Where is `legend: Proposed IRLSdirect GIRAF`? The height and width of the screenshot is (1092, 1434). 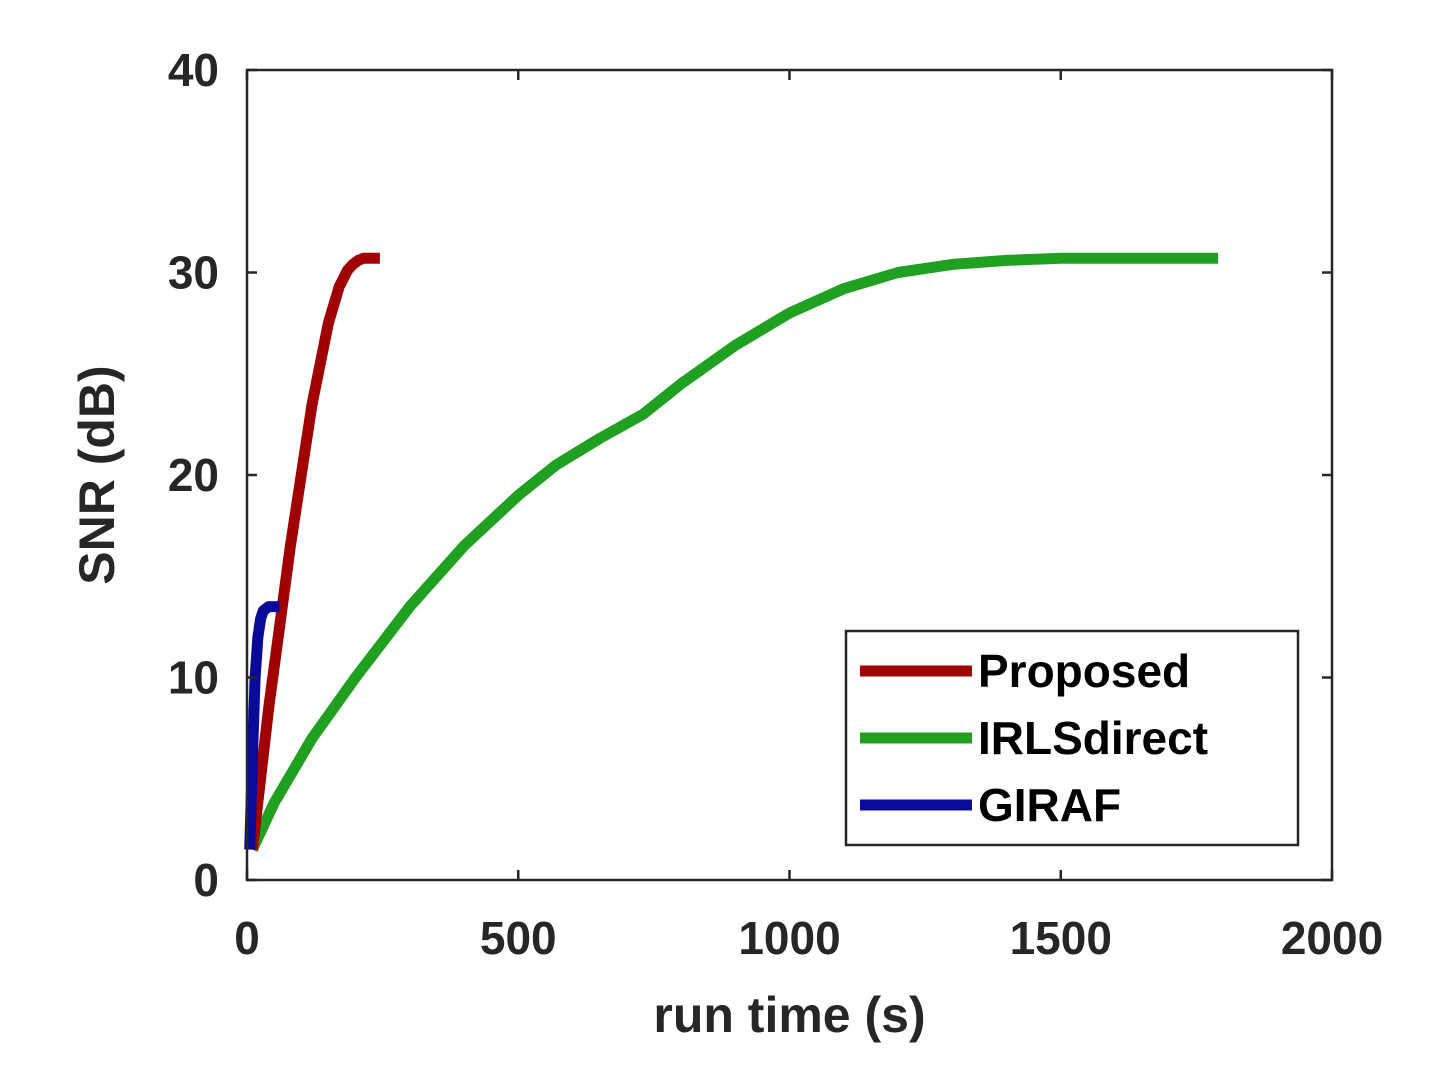
legend: Proposed IRLSdirect GIRAF is located at coordinates (1072, 738).